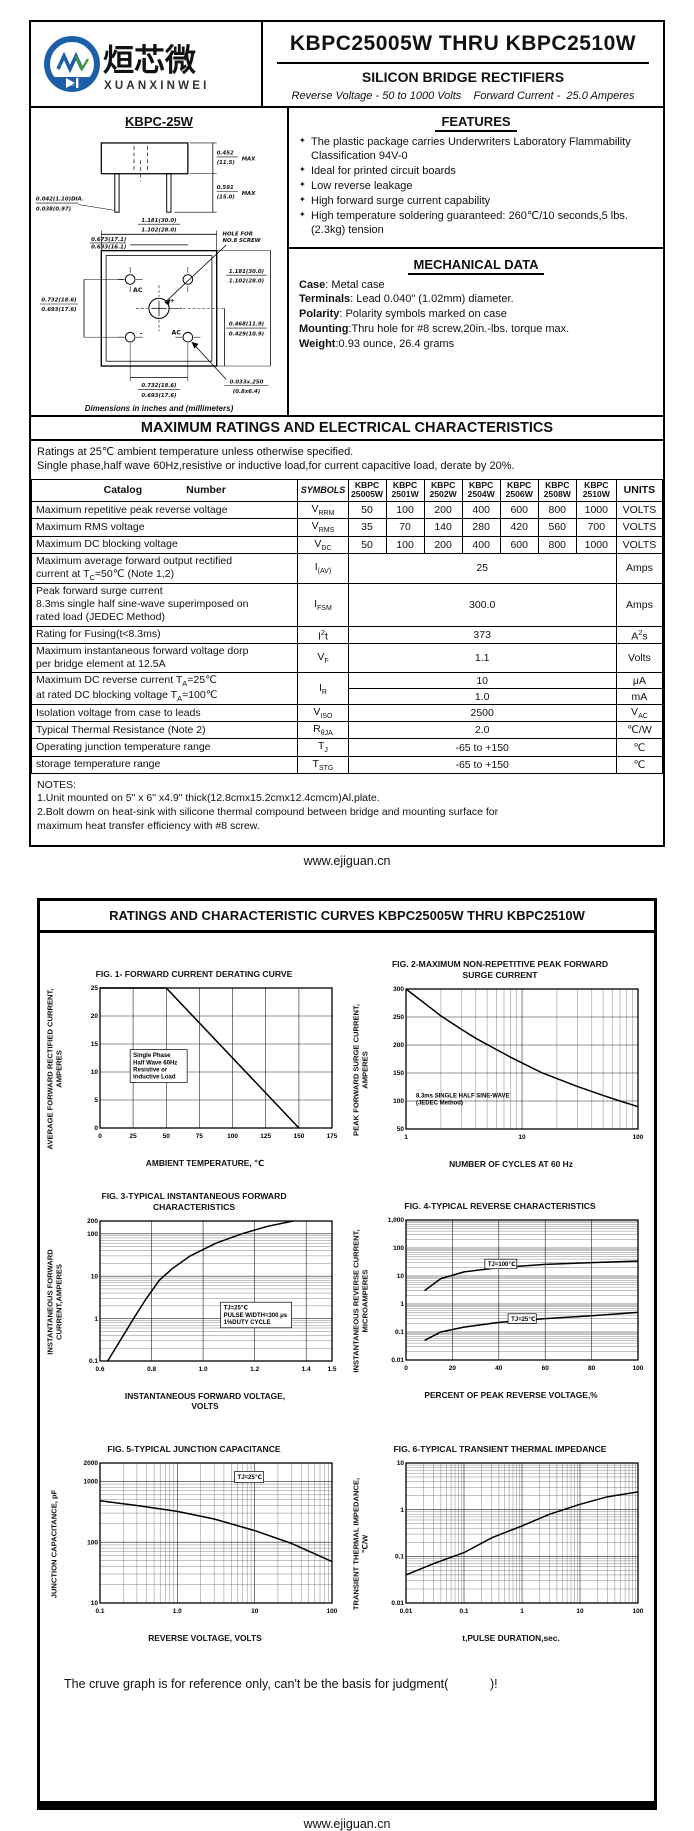  What do you see at coordinates (405, 510) in the screenshot?
I see `value-cell: 100` at bounding box center [405, 510].